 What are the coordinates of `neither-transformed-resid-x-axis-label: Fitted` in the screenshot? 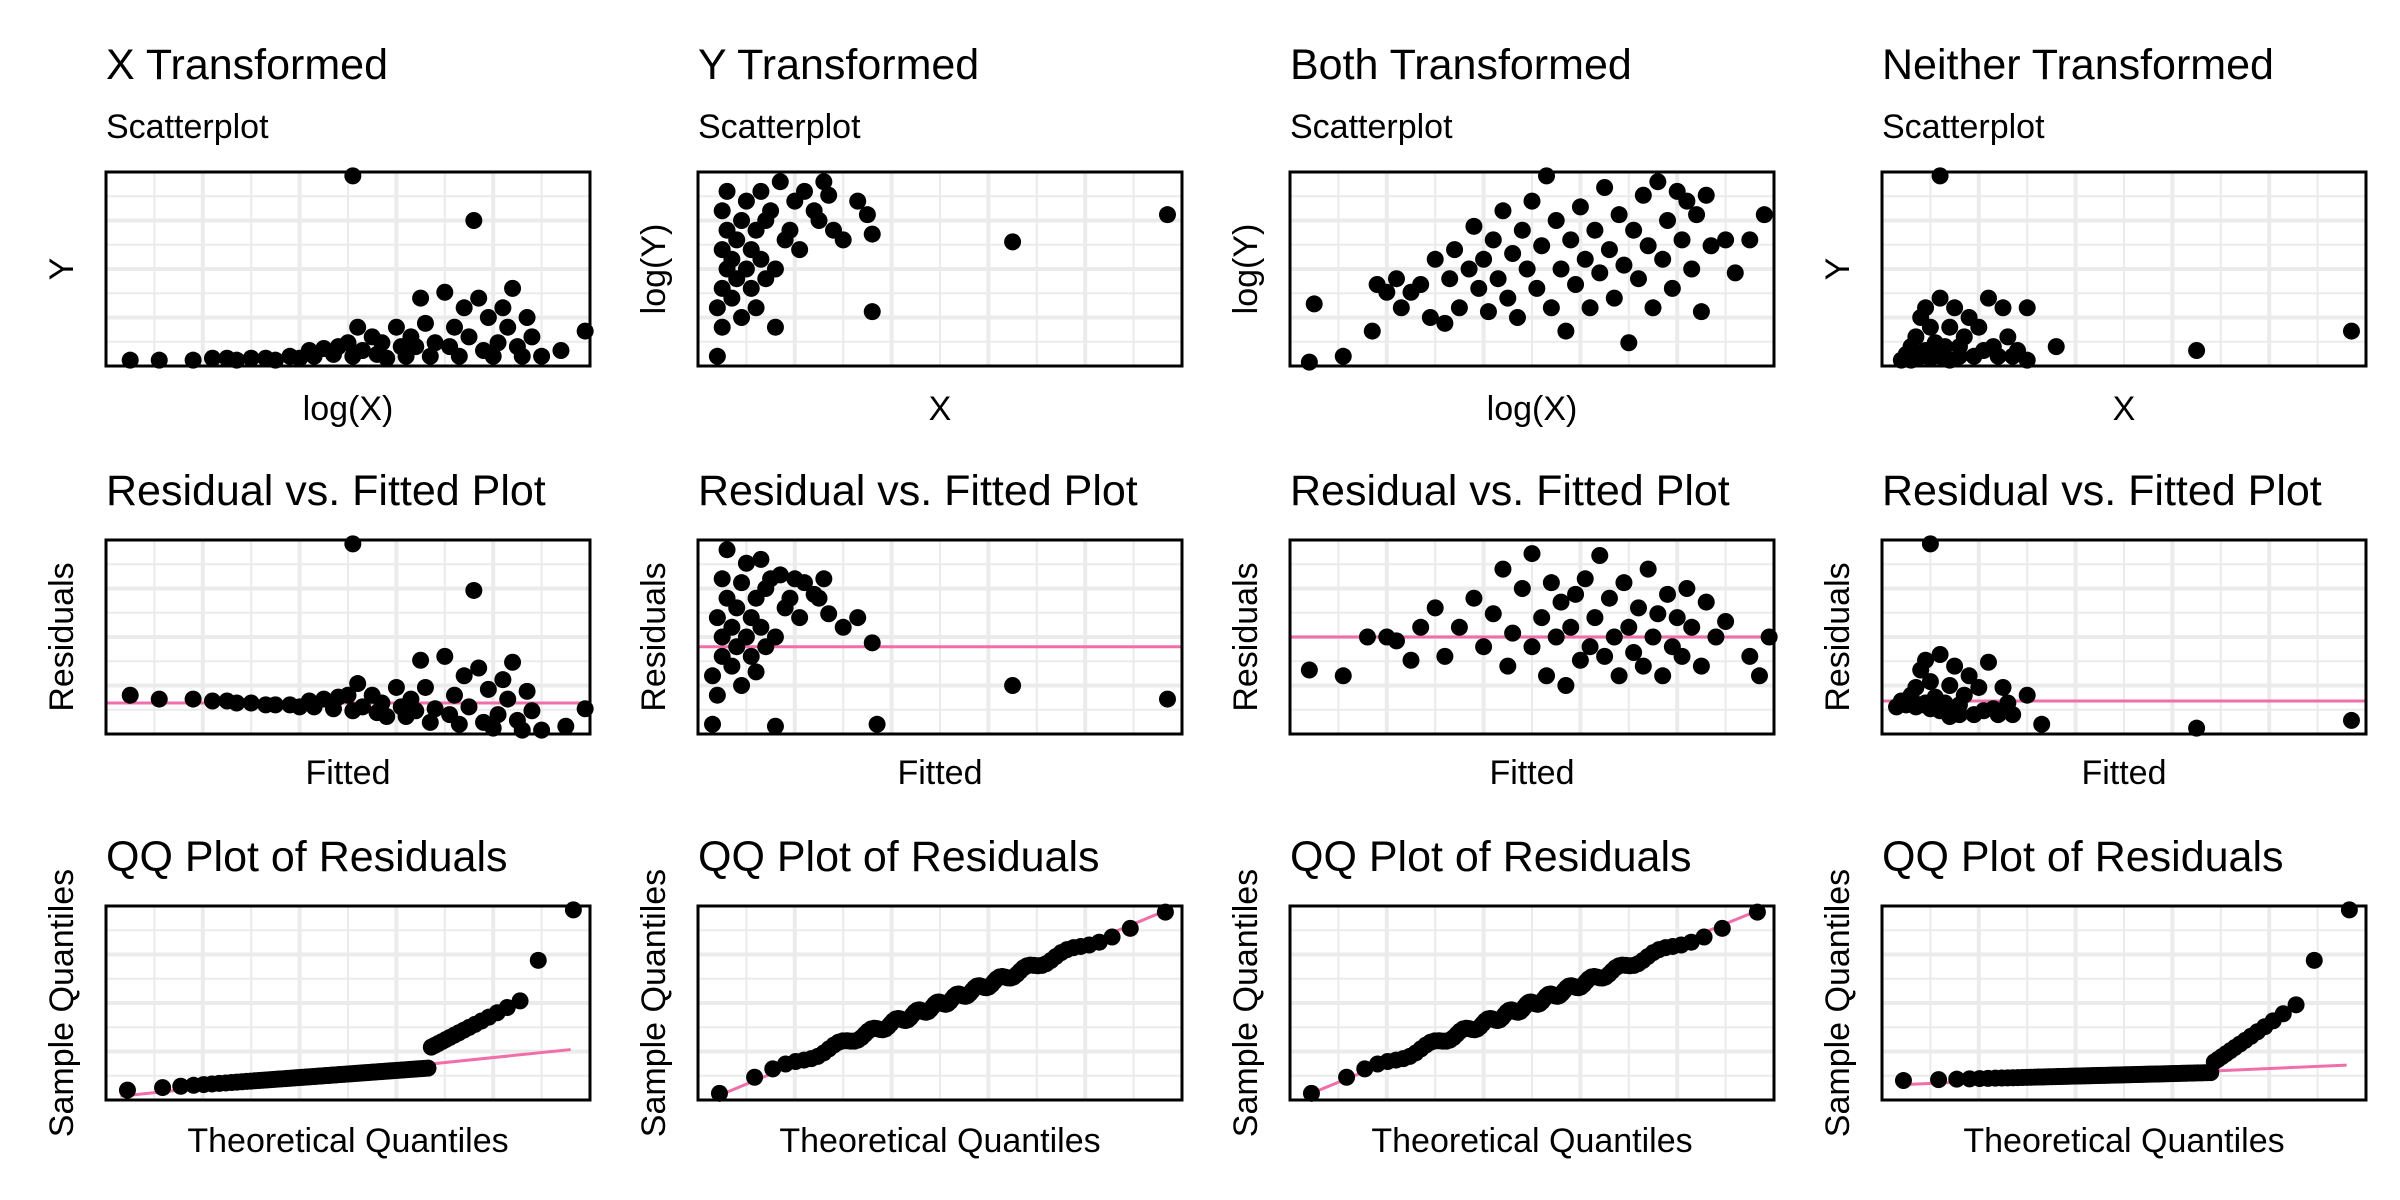 It's located at (2124, 773).